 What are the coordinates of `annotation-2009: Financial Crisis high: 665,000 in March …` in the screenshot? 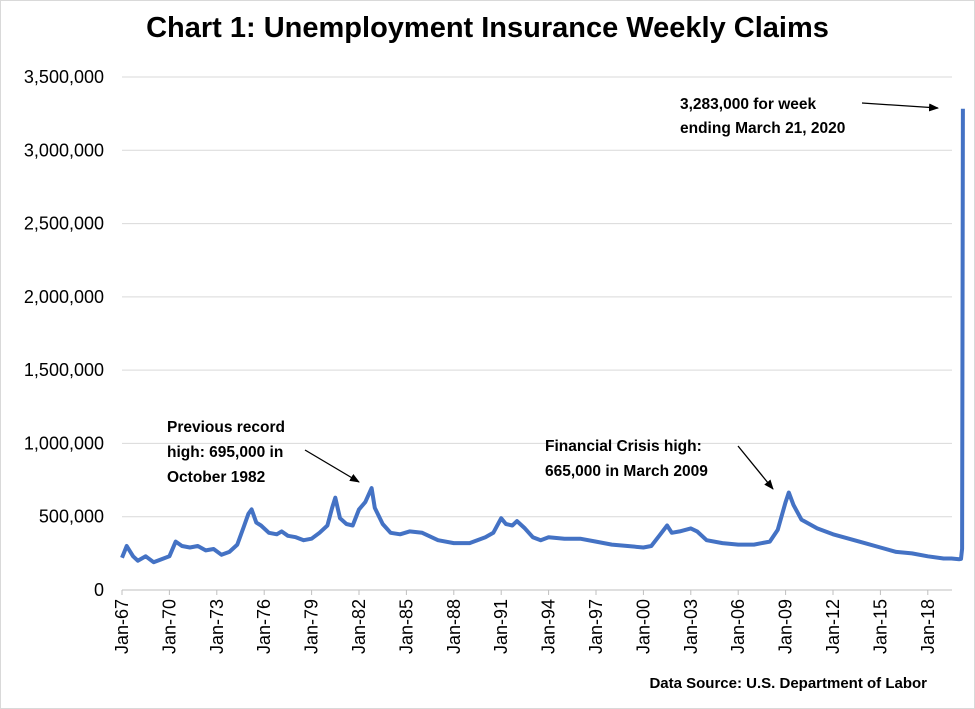 It's located at (659, 464).